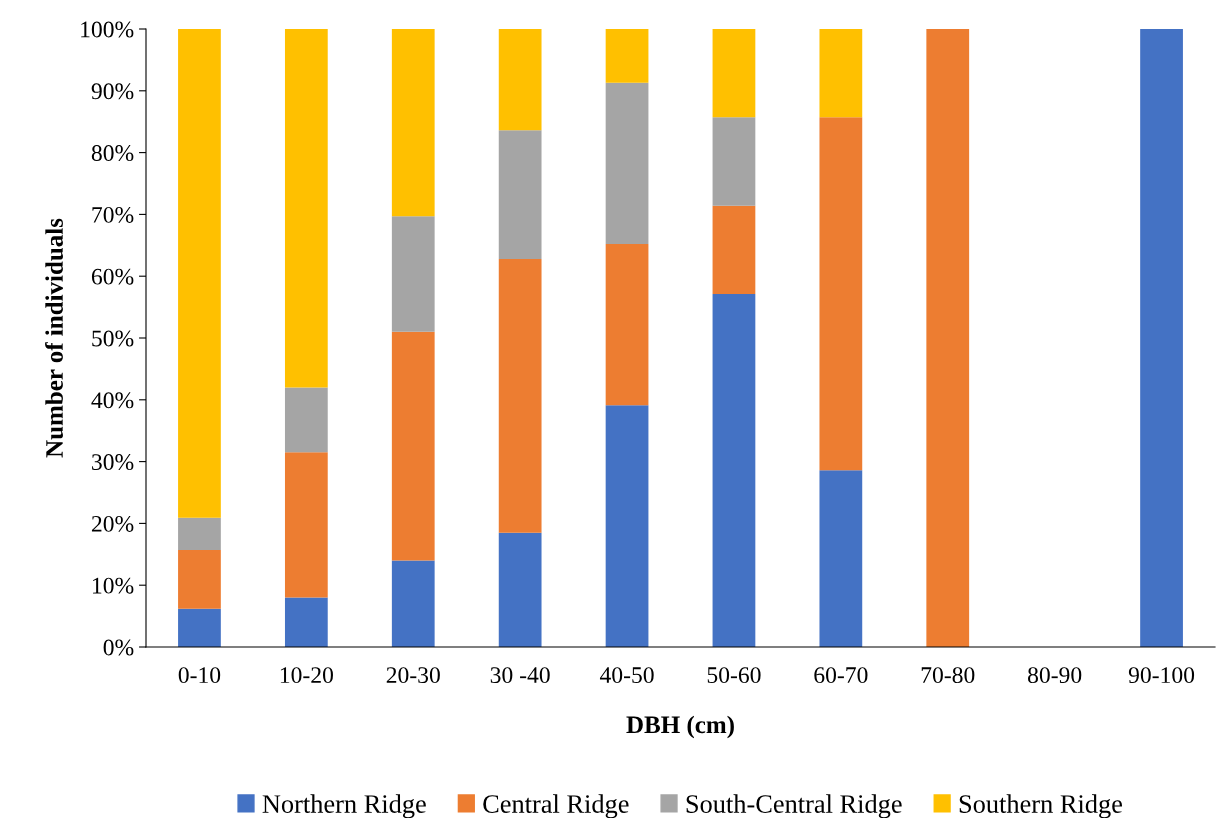 The image size is (1217, 818). What do you see at coordinates (199, 675) in the screenshot?
I see `x-tick-label: 0-10` at bounding box center [199, 675].